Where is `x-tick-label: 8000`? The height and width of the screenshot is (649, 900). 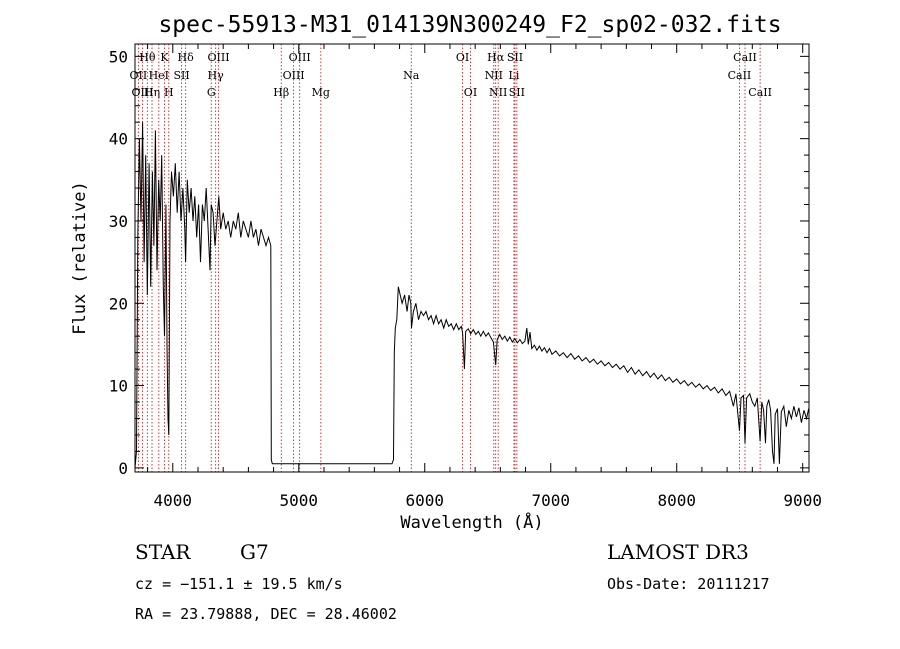
x-tick-label: 8000 is located at coordinates (676, 500).